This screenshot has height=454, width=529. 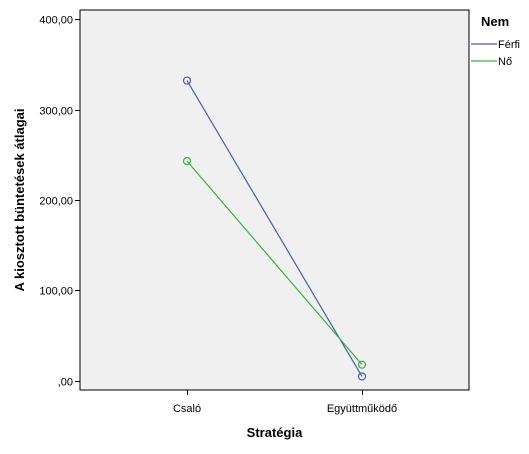 What do you see at coordinates (285, 402) in the screenshot?
I see `x-axis-ticks: Csaló Együttműködő` at bounding box center [285, 402].